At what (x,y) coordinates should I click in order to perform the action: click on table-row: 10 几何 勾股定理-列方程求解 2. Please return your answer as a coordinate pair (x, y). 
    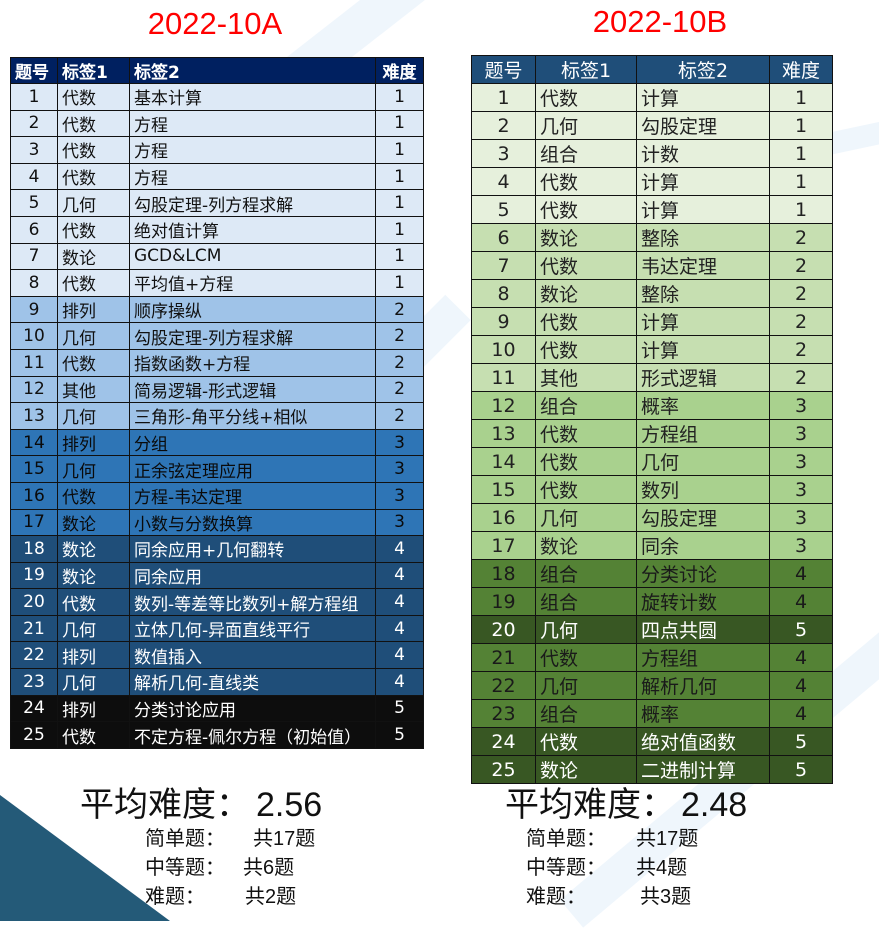
    Looking at the image, I should click on (217, 336).